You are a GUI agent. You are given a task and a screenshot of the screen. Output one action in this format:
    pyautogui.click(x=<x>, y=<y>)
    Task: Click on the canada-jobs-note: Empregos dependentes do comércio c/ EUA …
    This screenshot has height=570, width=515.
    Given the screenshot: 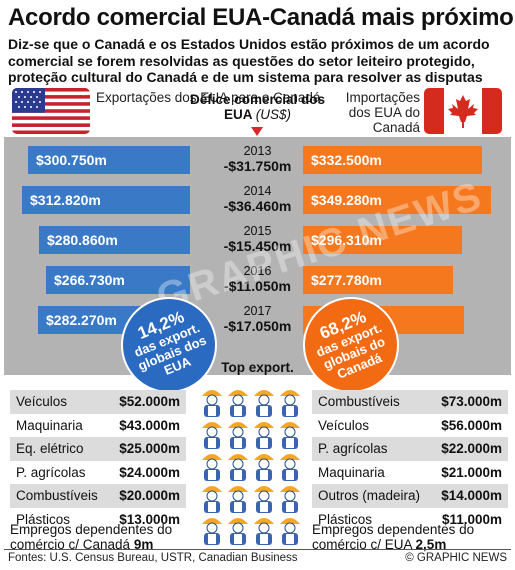 What is the action you would take?
    pyautogui.click(x=410, y=537)
    